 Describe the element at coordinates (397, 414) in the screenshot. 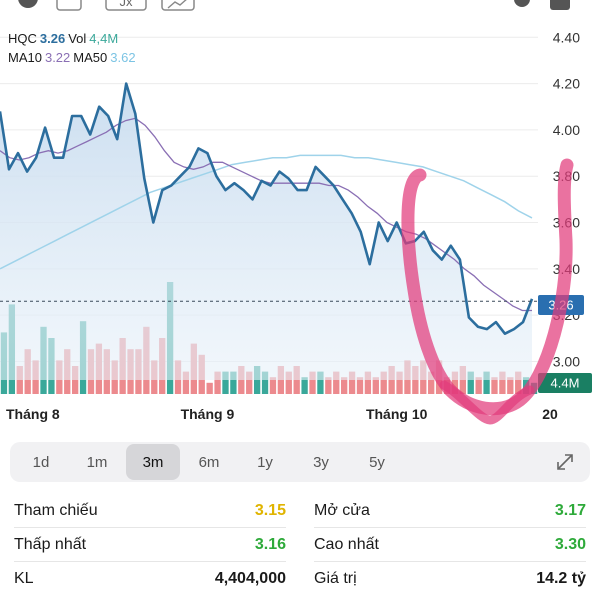

I see `x-tick-label: Tháng 10` at that location.